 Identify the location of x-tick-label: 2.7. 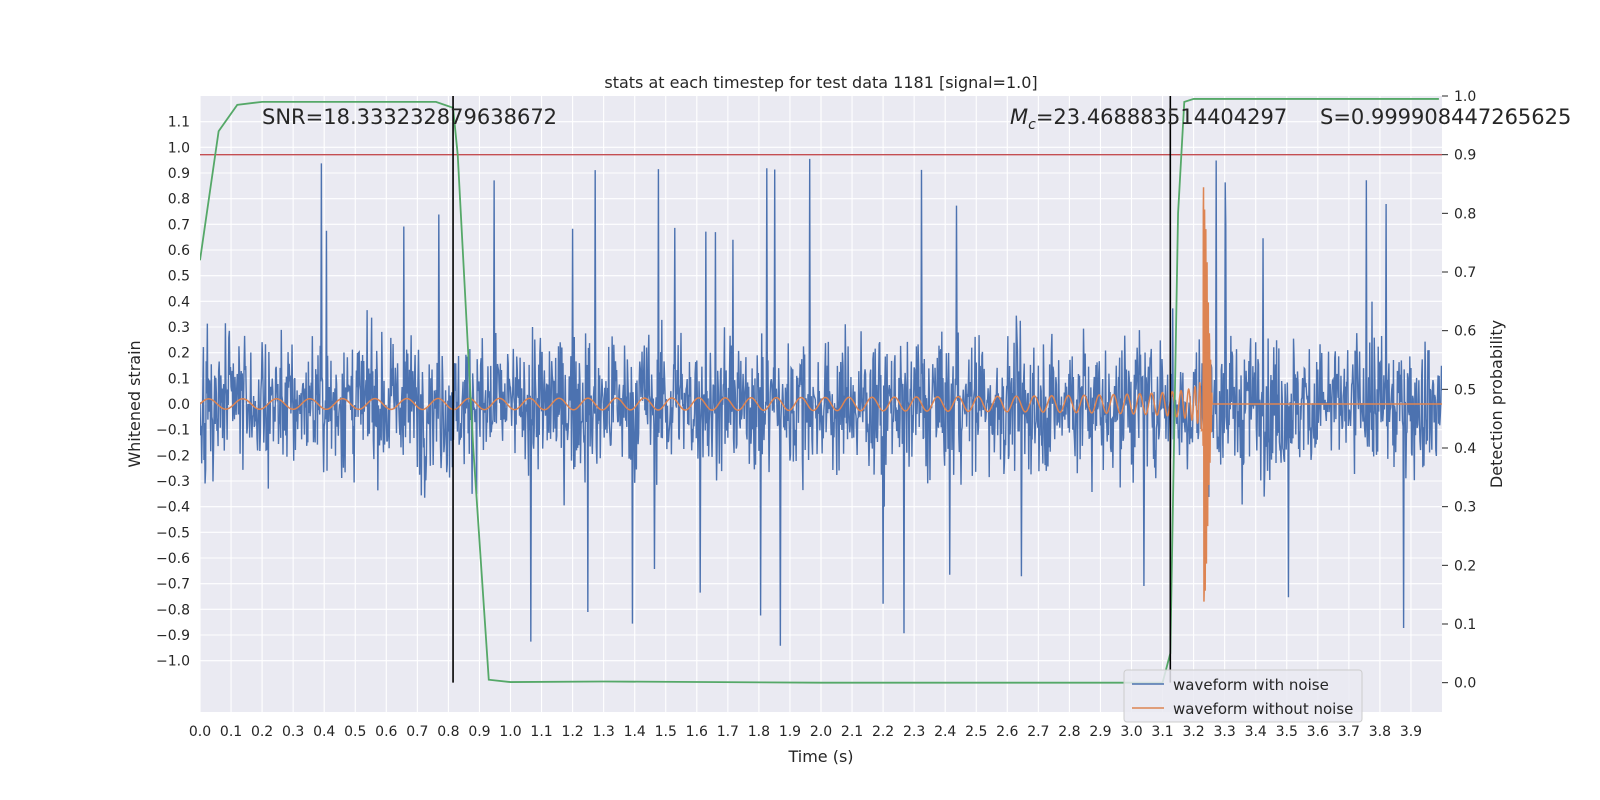
(1038, 732).